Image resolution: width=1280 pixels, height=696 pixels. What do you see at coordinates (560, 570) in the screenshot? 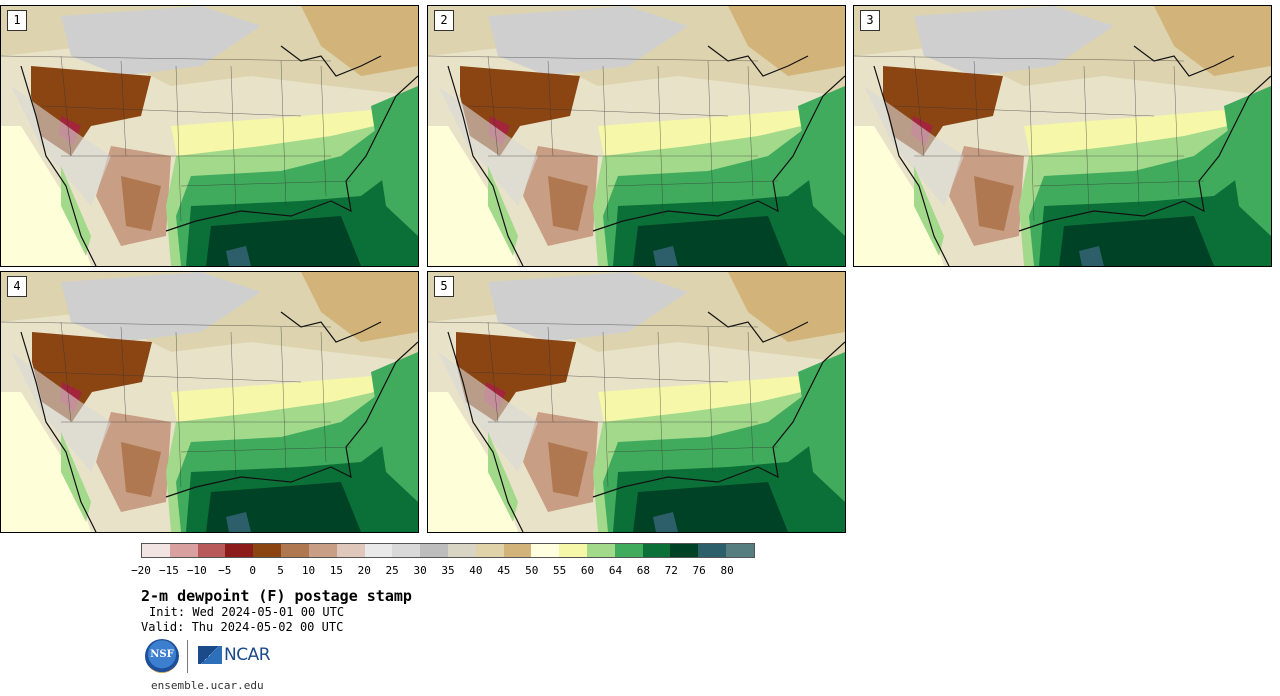
I see `colorbar-tick-label: 55` at bounding box center [560, 570].